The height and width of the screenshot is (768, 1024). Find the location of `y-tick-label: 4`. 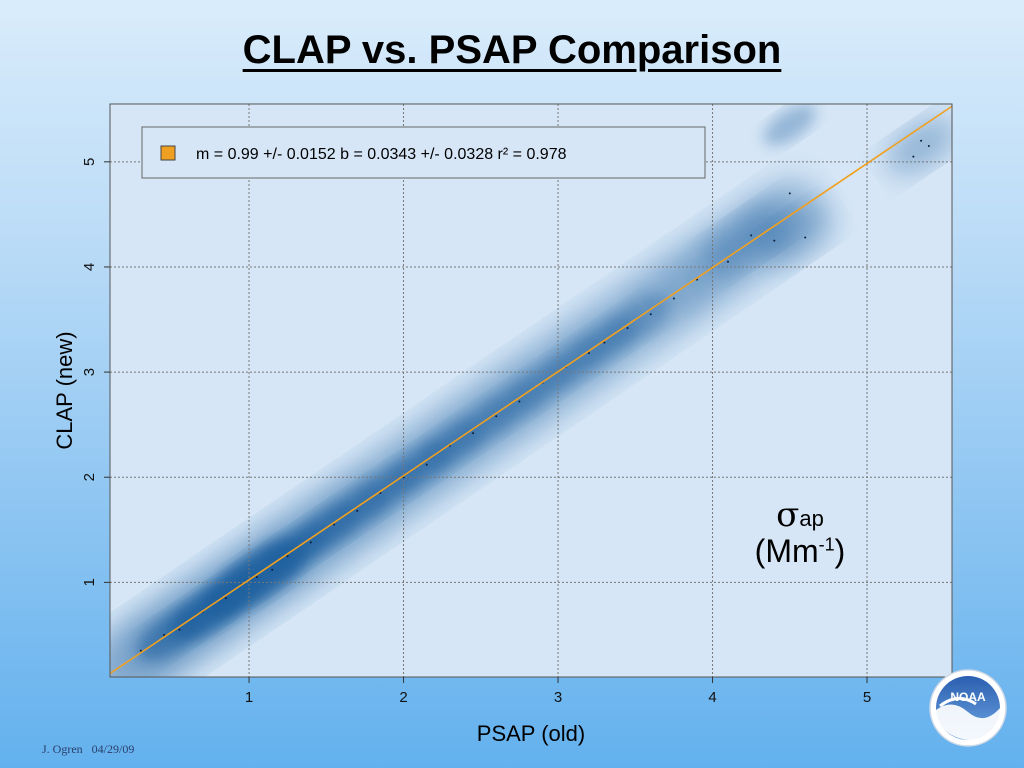

y-tick-label: 4 is located at coordinates (89, 267).